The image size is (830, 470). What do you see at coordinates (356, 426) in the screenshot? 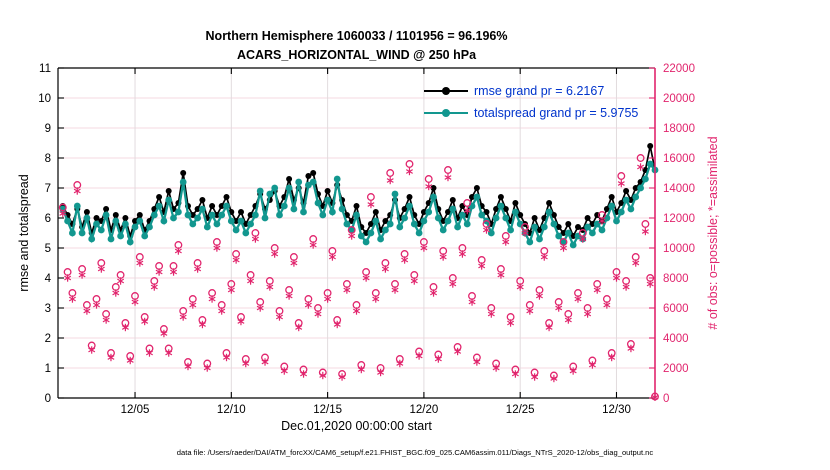
I see `x-axis-label: Dec.01,2020 00:00:00 start` at bounding box center [356, 426].